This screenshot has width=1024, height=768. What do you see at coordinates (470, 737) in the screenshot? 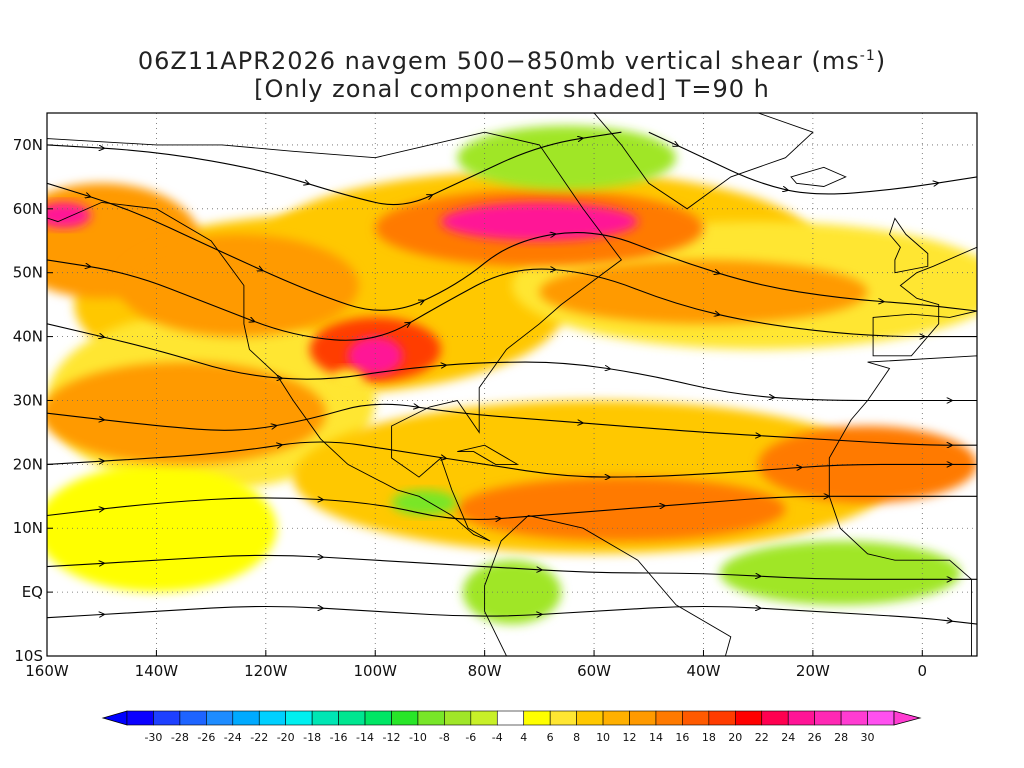
I see `colorbar-label: -6` at bounding box center [470, 737].